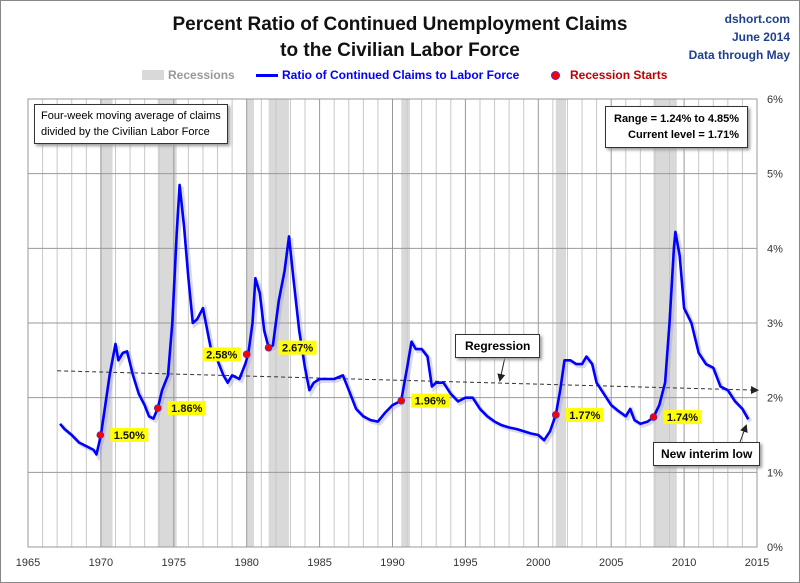  What do you see at coordinates (775, 324) in the screenshot?
I see `y-tick-label: 3%` at bounding box center [775, 324].